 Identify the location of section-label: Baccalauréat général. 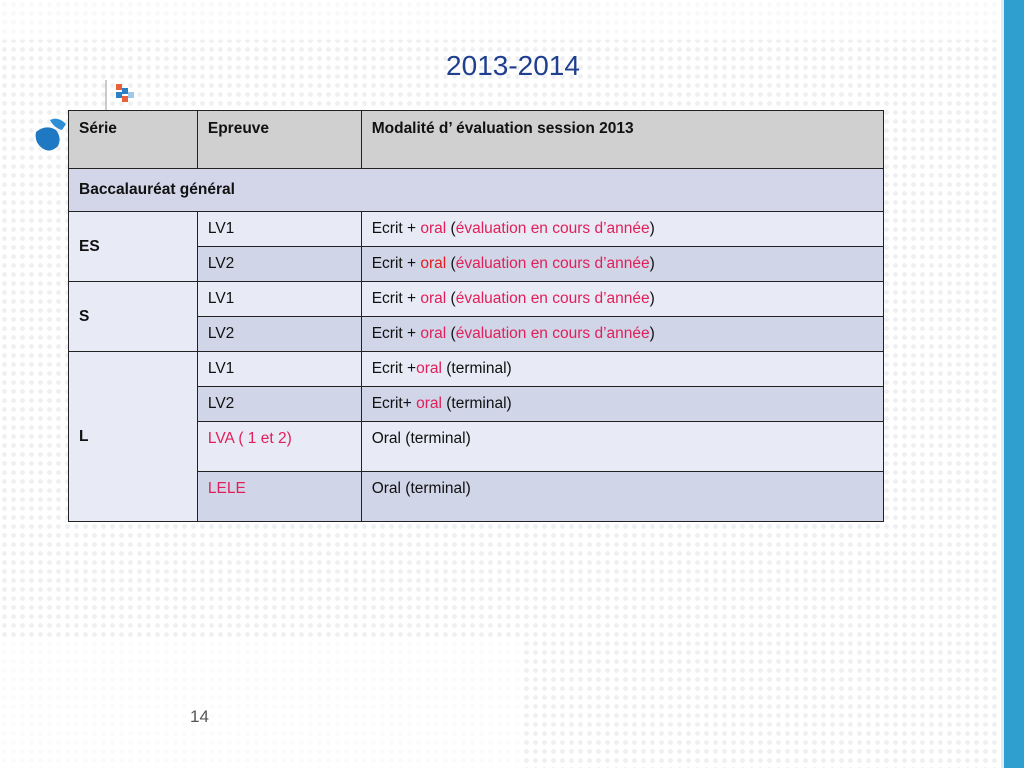
(476, 190).